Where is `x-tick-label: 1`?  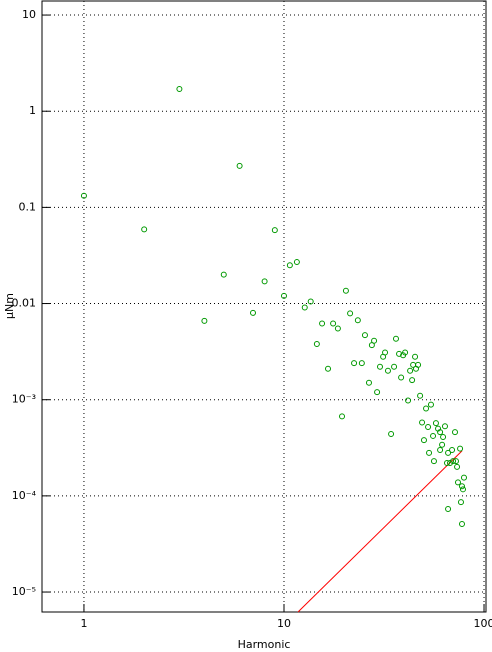 x-tick-label: 1 is located at coordinates (83, 623).